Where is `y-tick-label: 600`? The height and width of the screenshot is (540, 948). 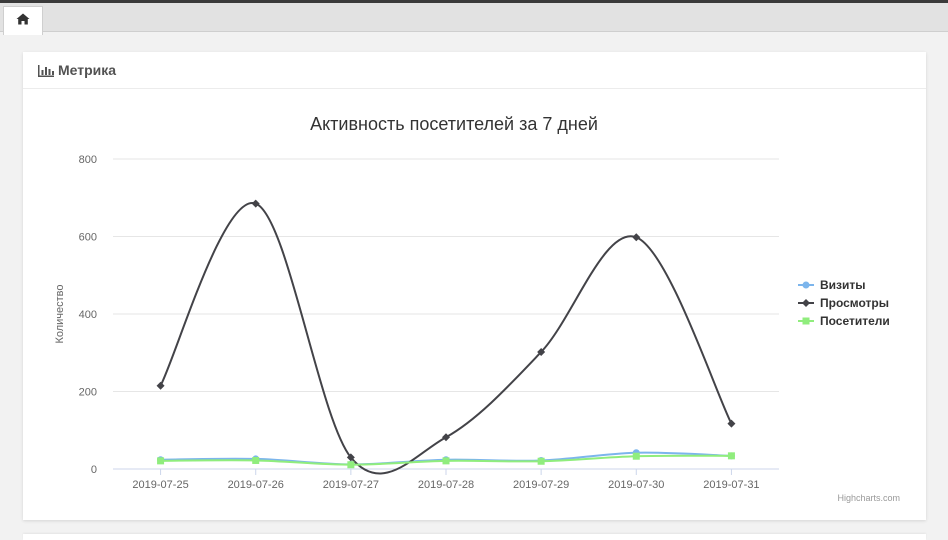
y-tick-label: 600 is located at coordinates (88, 238).